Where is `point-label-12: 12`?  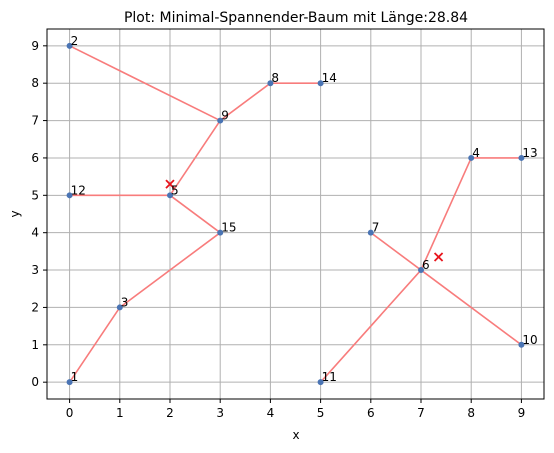
point-label-12: 12 is located at coordinates (78, 190).